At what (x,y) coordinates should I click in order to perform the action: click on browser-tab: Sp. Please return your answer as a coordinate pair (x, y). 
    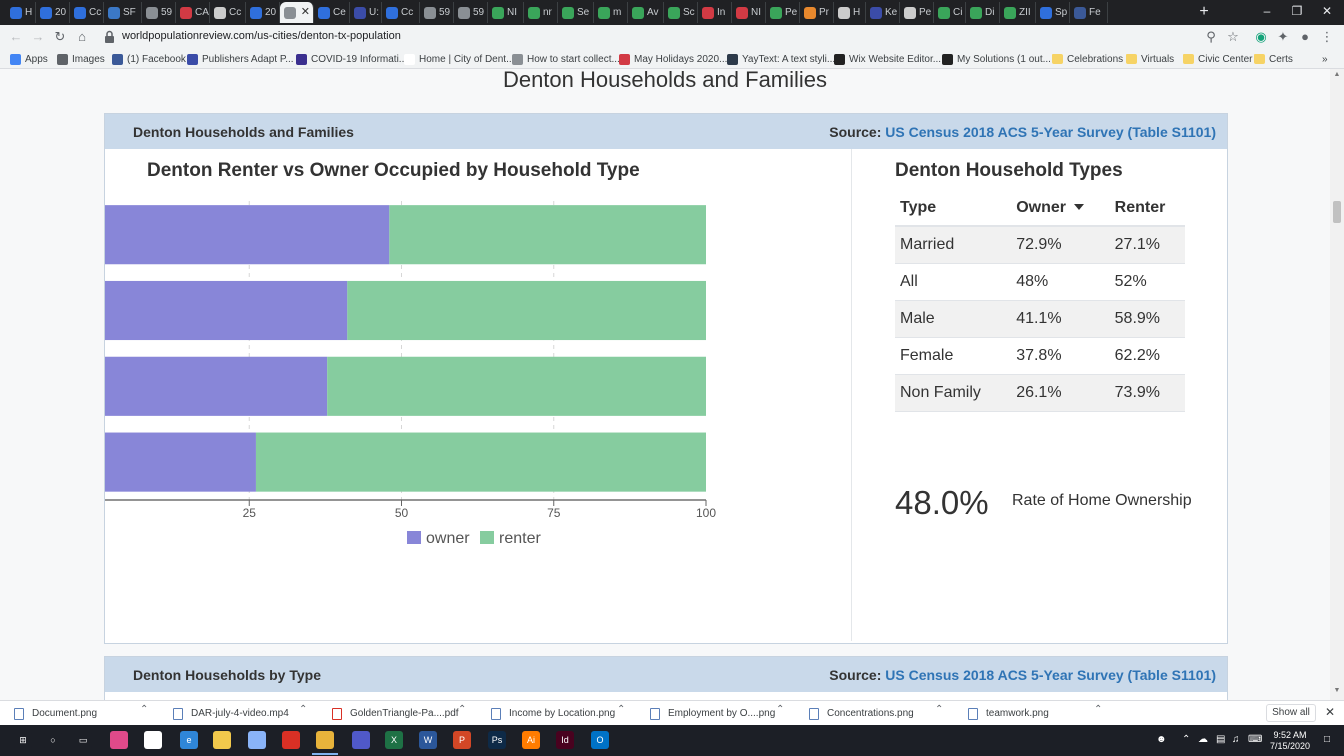
    Looking at the image, I should click on (1053, 12).